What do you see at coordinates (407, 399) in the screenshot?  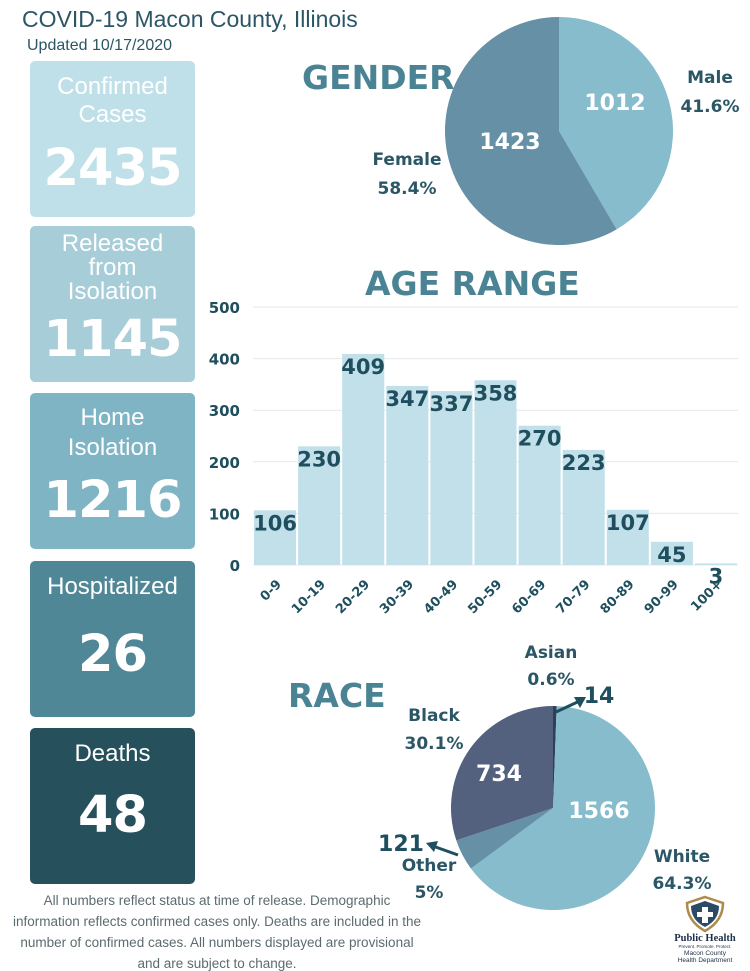 I see `bar-value-label: 347` at bounding box center [407, 399].